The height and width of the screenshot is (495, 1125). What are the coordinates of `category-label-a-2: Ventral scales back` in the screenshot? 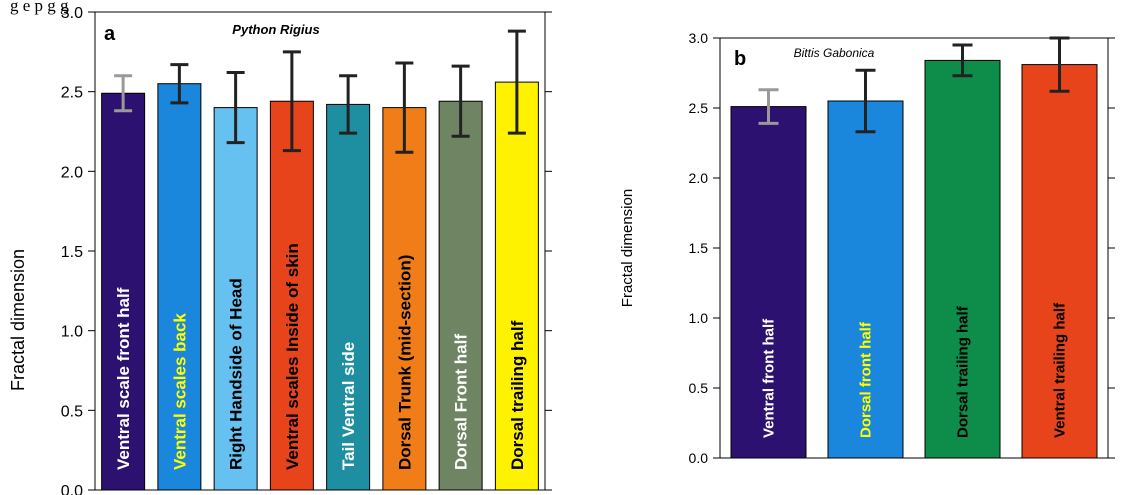 It's located at (179, 391).